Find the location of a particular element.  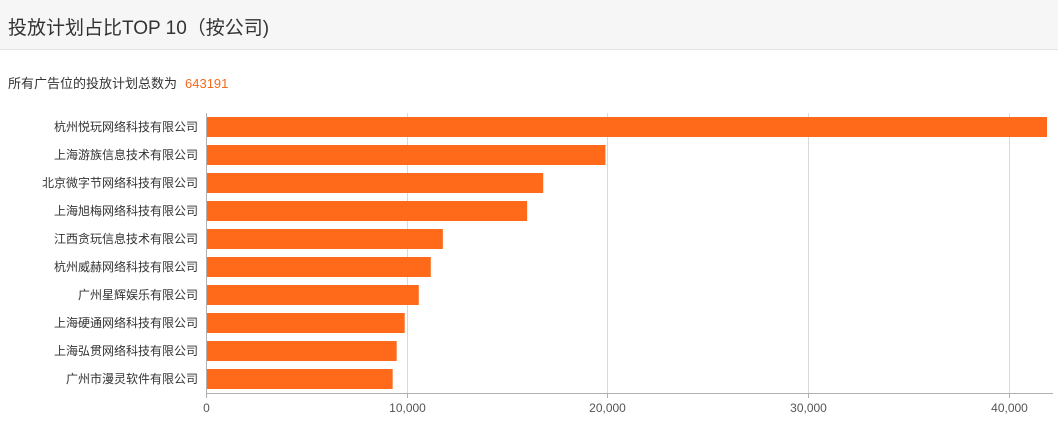

summary-total-value: 643191 is located at coordinates (207, 83).